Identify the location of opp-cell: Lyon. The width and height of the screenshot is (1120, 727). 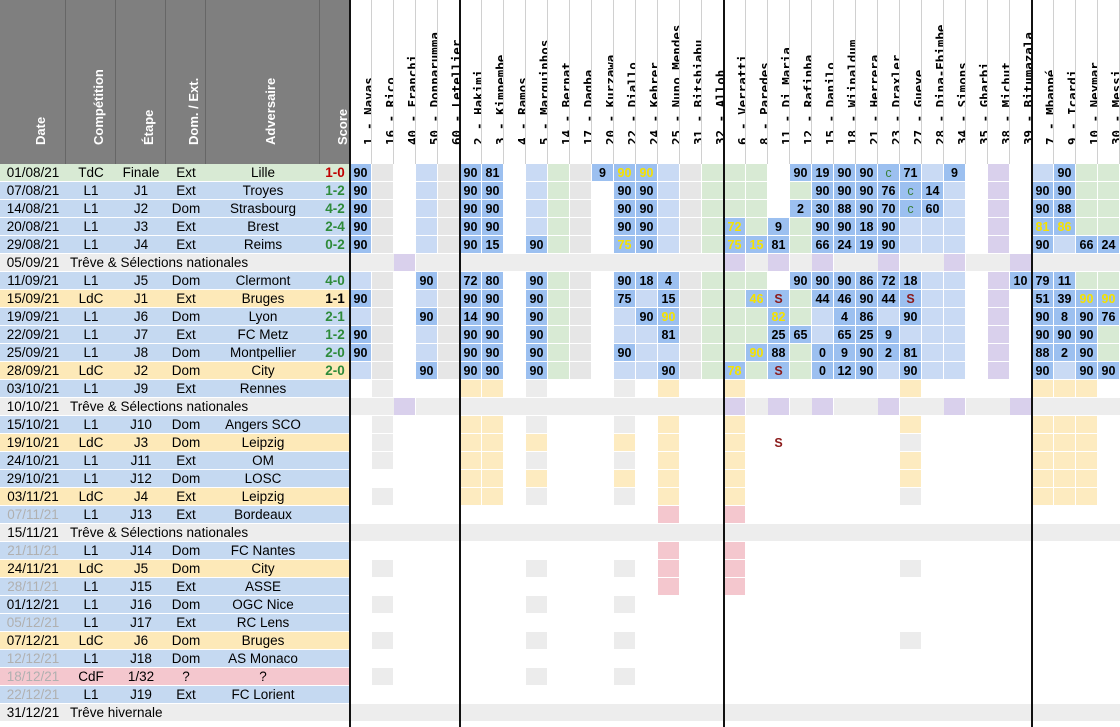
(263, 316).